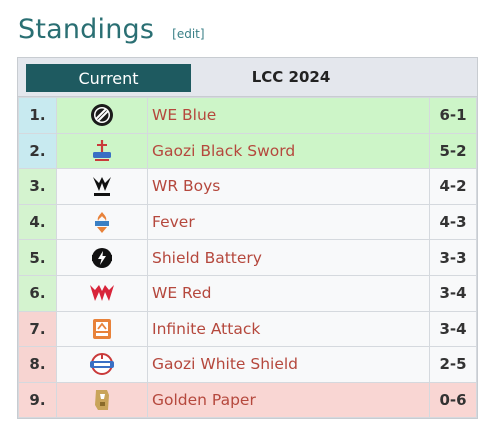  Describe the element at coordinates (37, 400) in the screenshot. I see `rank-cell: 9.` at that location.